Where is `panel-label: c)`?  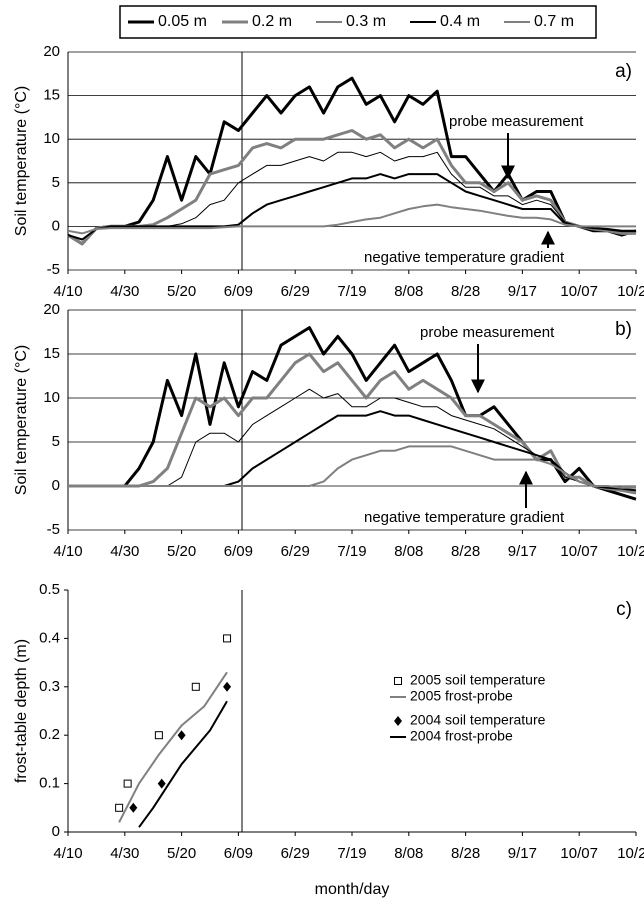
panel-label: c) is located at coordinates (624, 609).